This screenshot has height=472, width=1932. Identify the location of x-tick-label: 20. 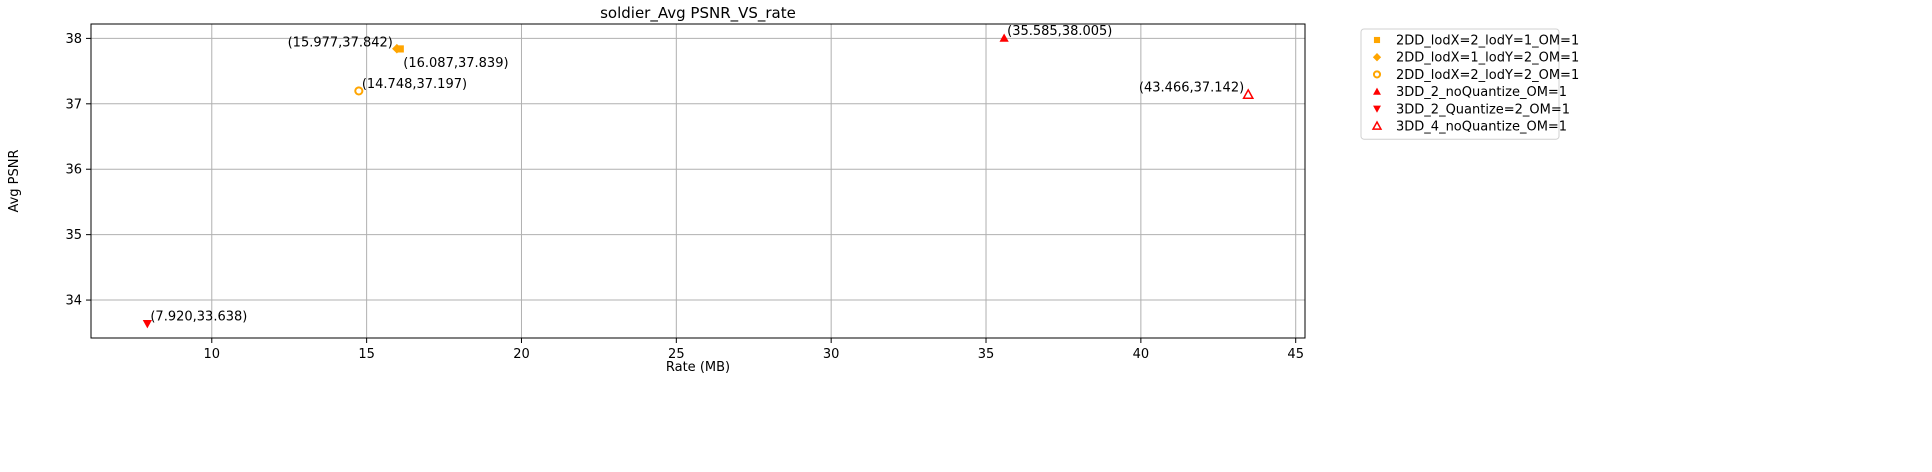
(521, 354).